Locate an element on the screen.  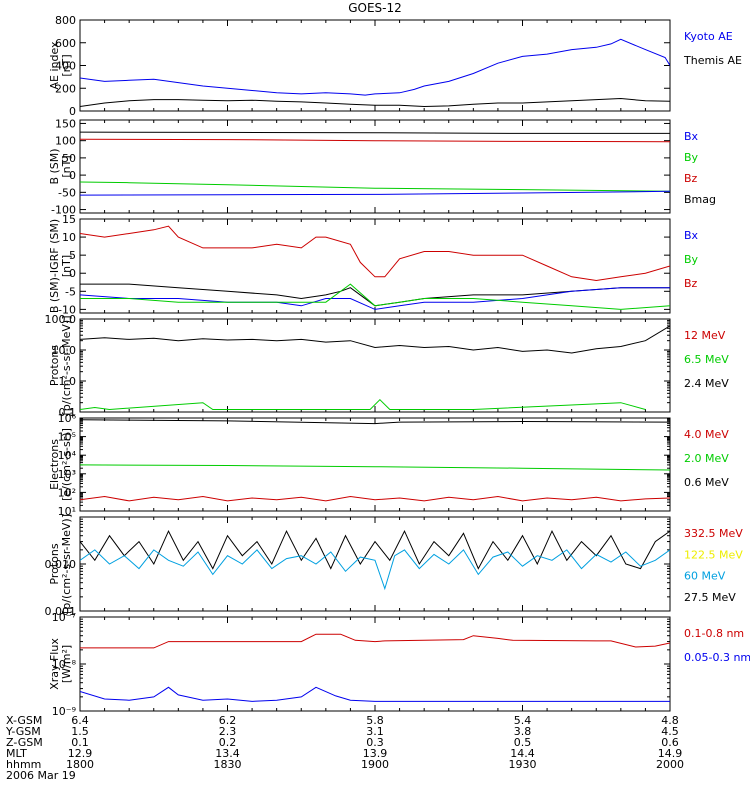
ephemeris-value: 14.9 is located at coordinates (670, 753).